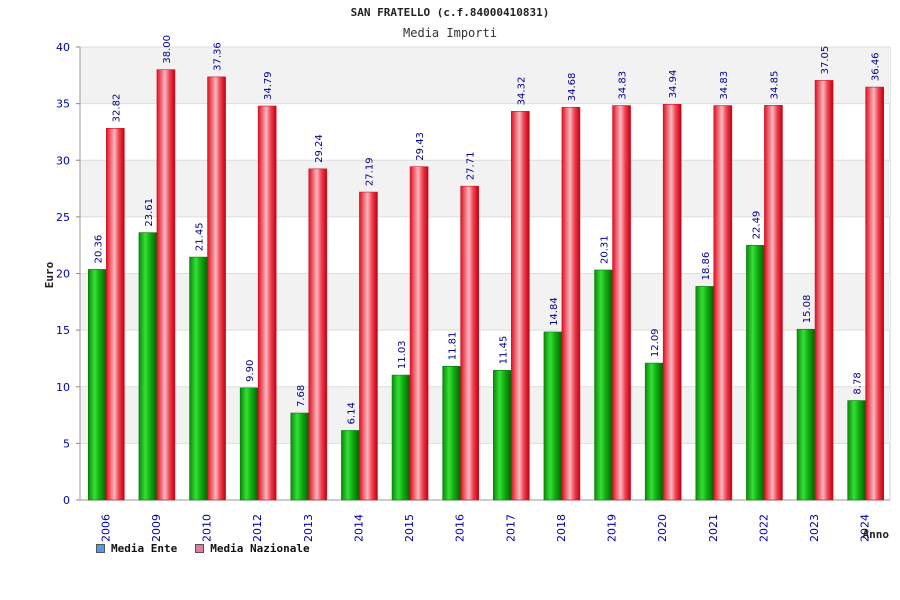 The image size is (900, 600). What do you see at coordinates (268, 85) in the screenshot?
I see `data-label: 34.79` at bounding box center [268, 85].